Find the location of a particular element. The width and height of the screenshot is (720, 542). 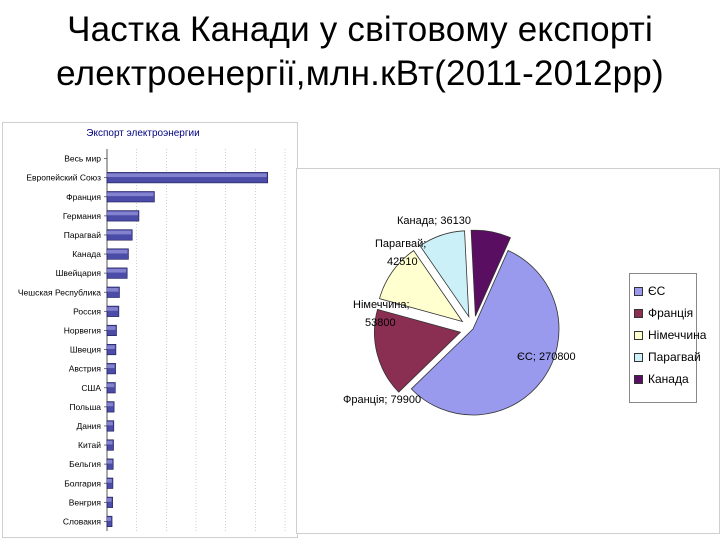

pie-data-label: Франція; 79900 is located at coordinates (382, 400).